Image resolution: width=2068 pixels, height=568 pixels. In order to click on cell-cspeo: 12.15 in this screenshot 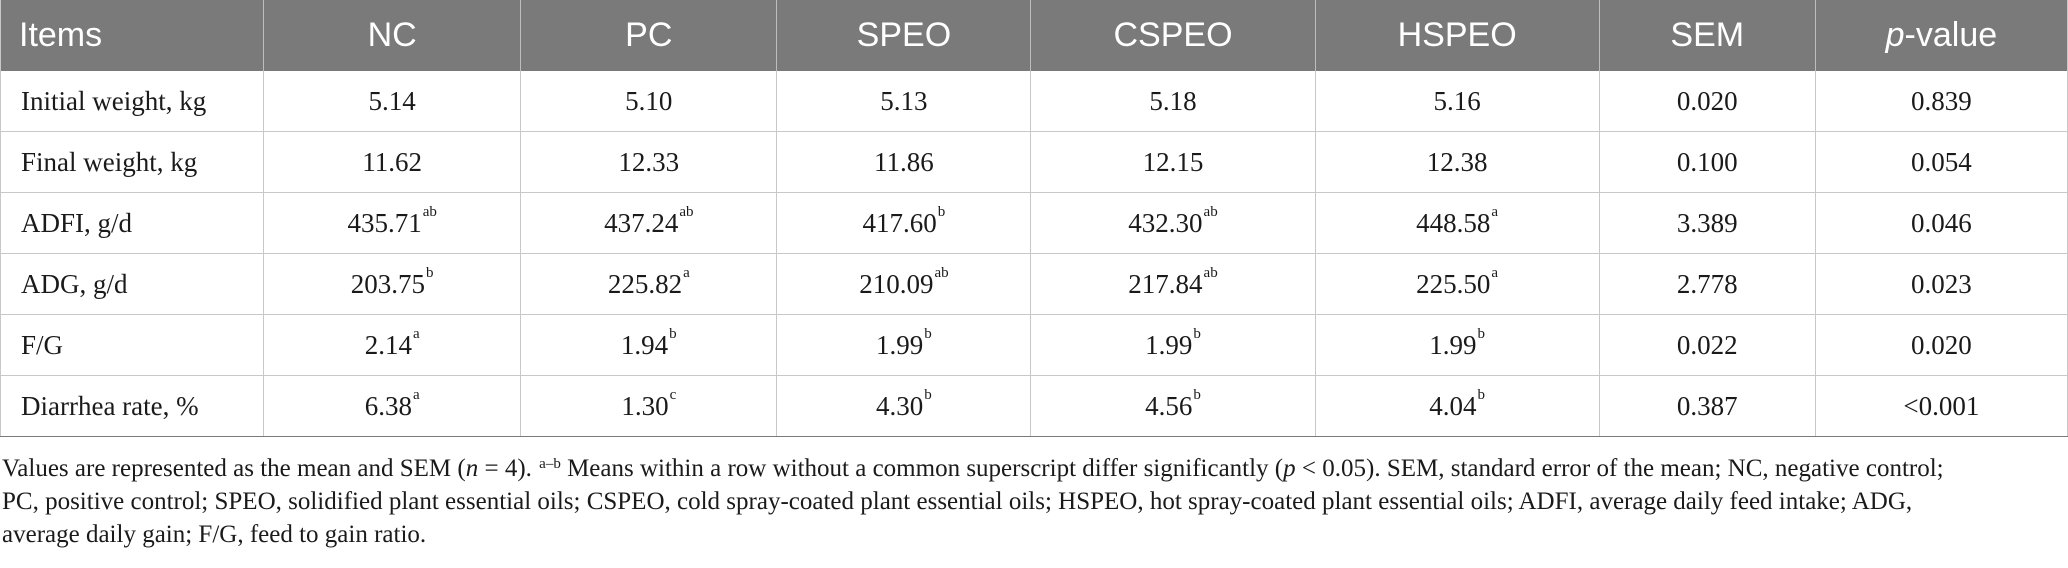, I will do `click(1173, 162)`.